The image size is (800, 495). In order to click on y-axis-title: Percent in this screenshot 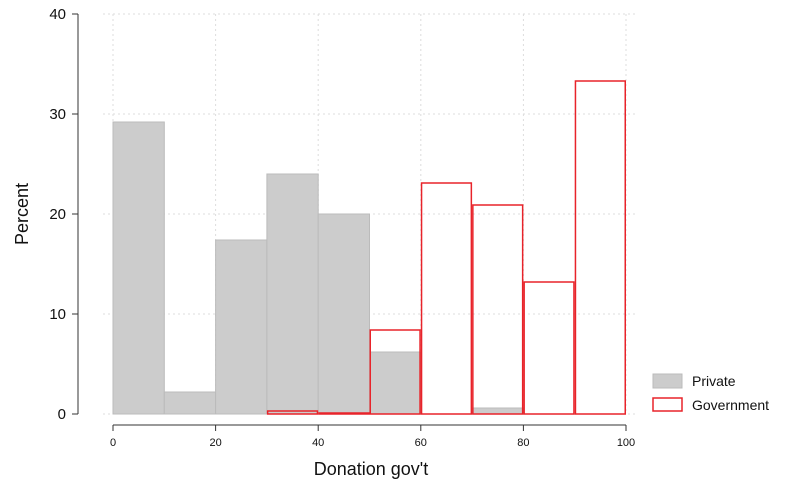, I will do `click(22, 214)`.